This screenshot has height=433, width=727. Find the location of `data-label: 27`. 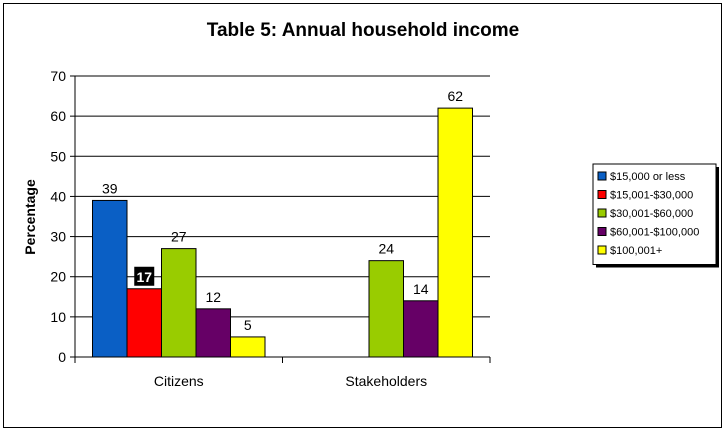

data-label: 27 is located at coordinates (179, 237).